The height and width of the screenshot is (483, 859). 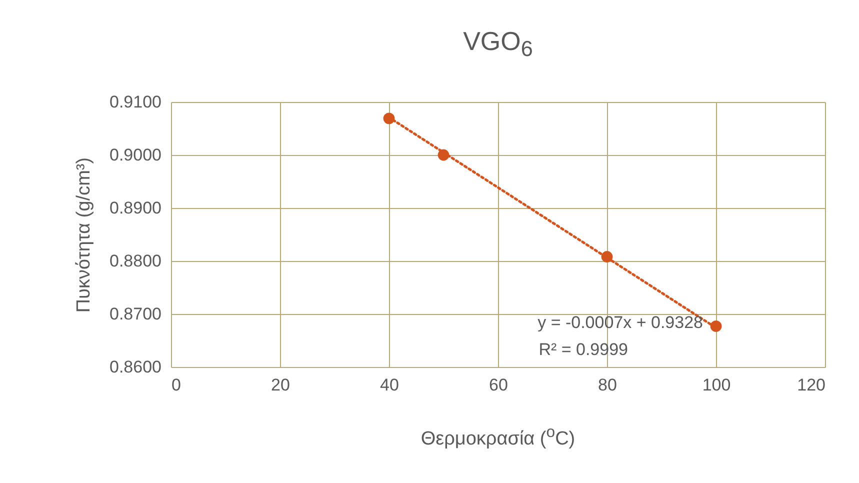 What do you see at coordinates (176, 385) in the screenshot?
I see `x-tick-label: 0` at bounding box center [176, 385].